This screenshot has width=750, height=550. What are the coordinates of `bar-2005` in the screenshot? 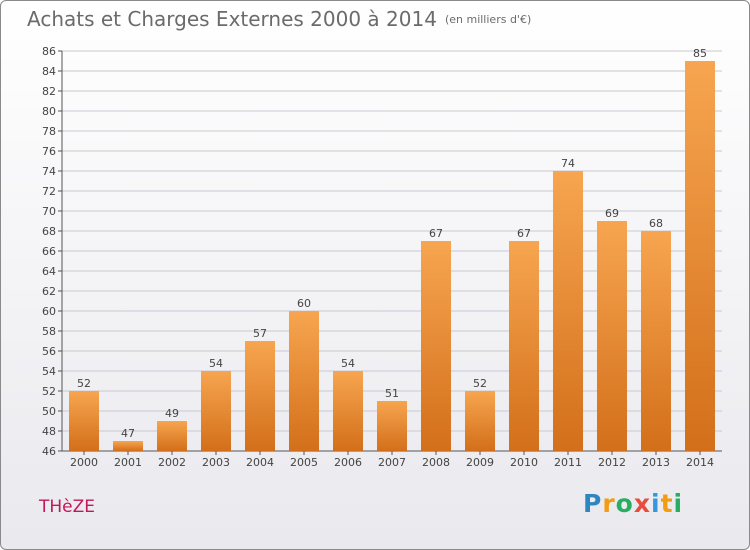 It's located at (304, 381).